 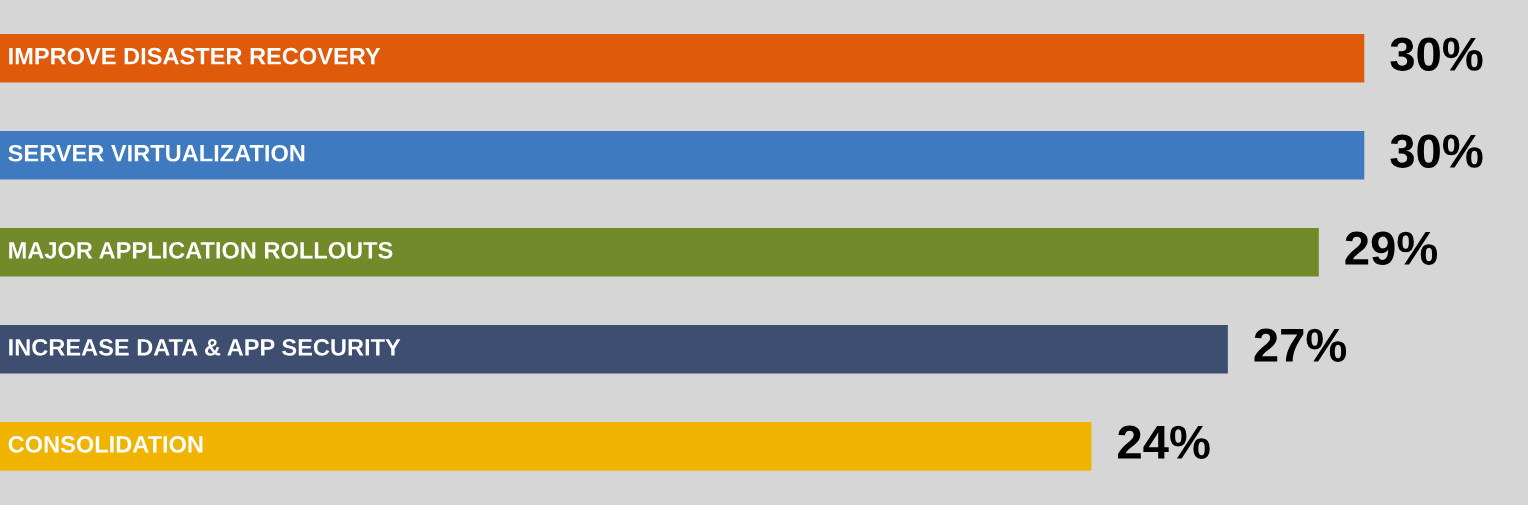 What do you see at coordinates (205, 347) in the screenshot?
I see `y-tick-label: INCREASE DATA & APP SECURITY` at bounding box center [205, 347].